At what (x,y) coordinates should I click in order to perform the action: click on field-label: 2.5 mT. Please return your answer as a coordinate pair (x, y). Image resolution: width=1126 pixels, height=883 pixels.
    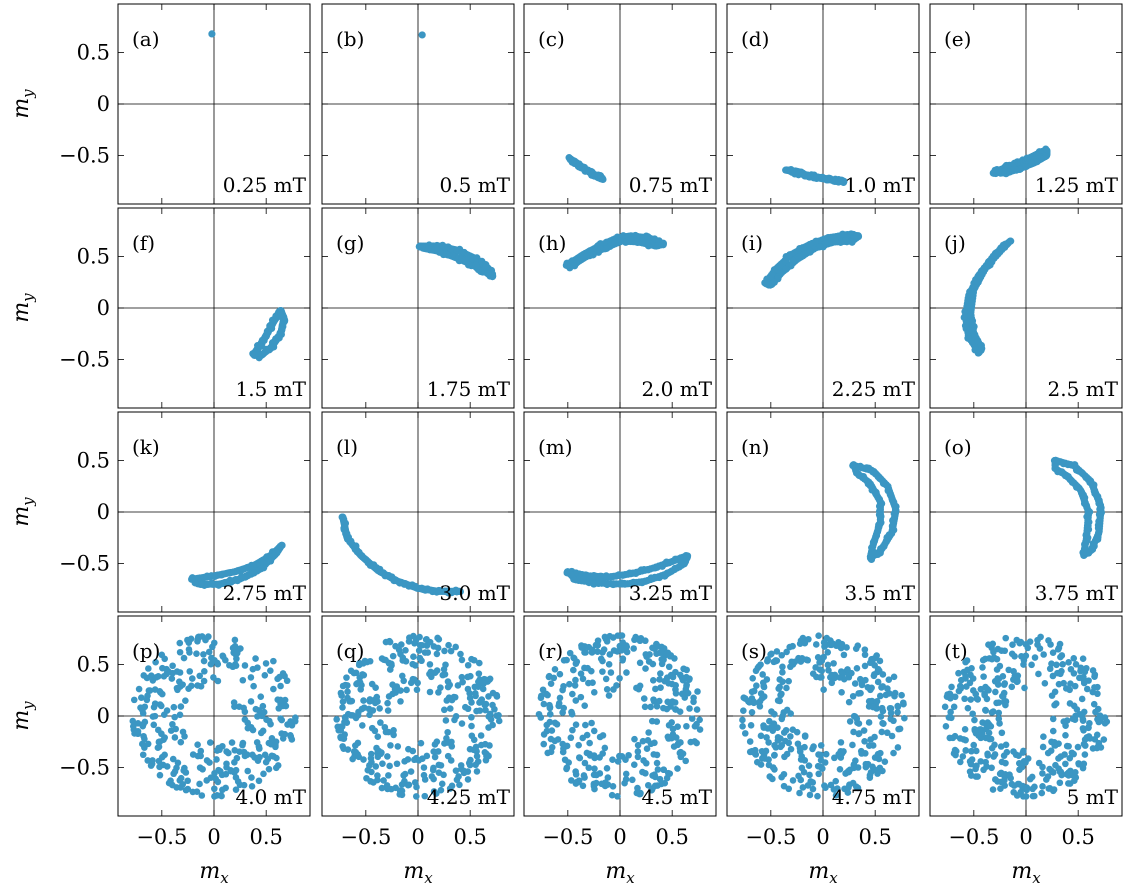
    Looking at the image, I should click on (1083, 389).